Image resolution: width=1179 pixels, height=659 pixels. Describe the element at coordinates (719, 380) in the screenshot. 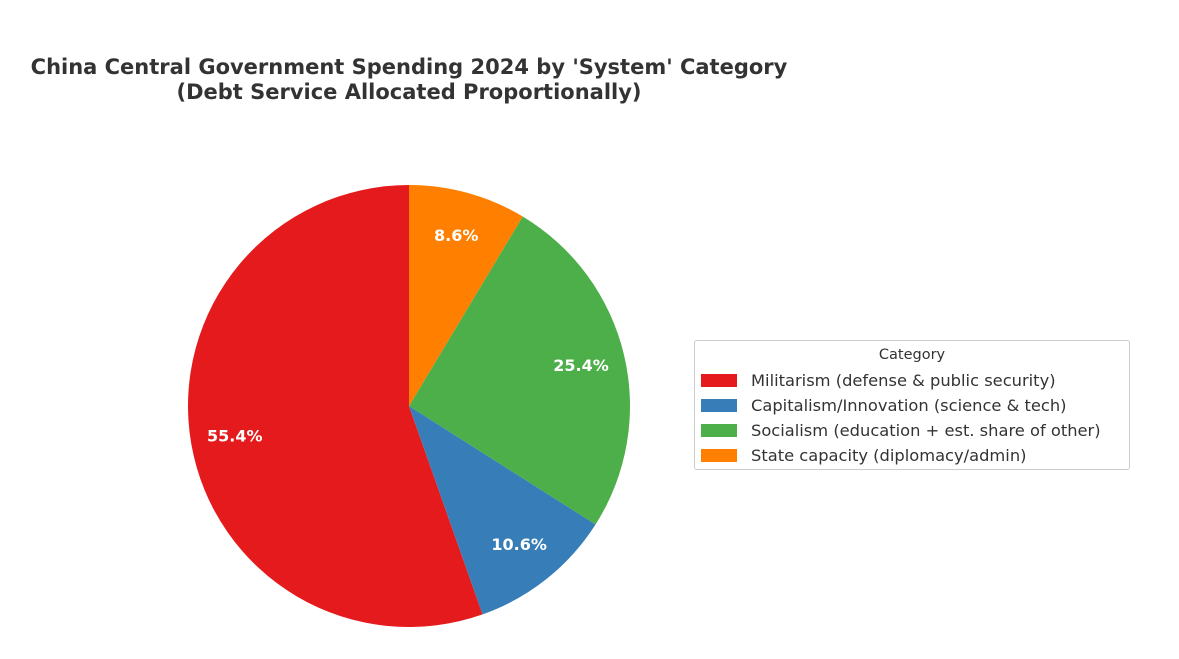

I see `legend-swatch-militarism` at that location.